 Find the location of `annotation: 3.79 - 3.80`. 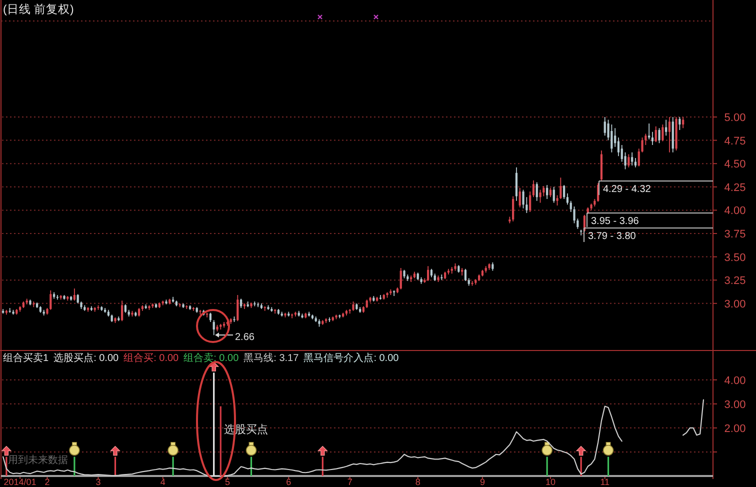

annotation: 3.79 - 3.80 is located at coordinates (612, 236).